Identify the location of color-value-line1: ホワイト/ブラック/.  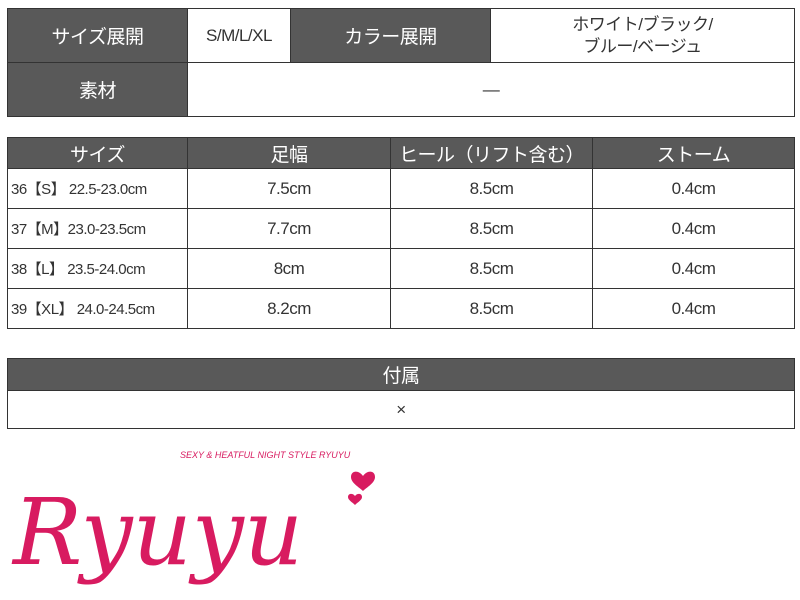
(642, 24).